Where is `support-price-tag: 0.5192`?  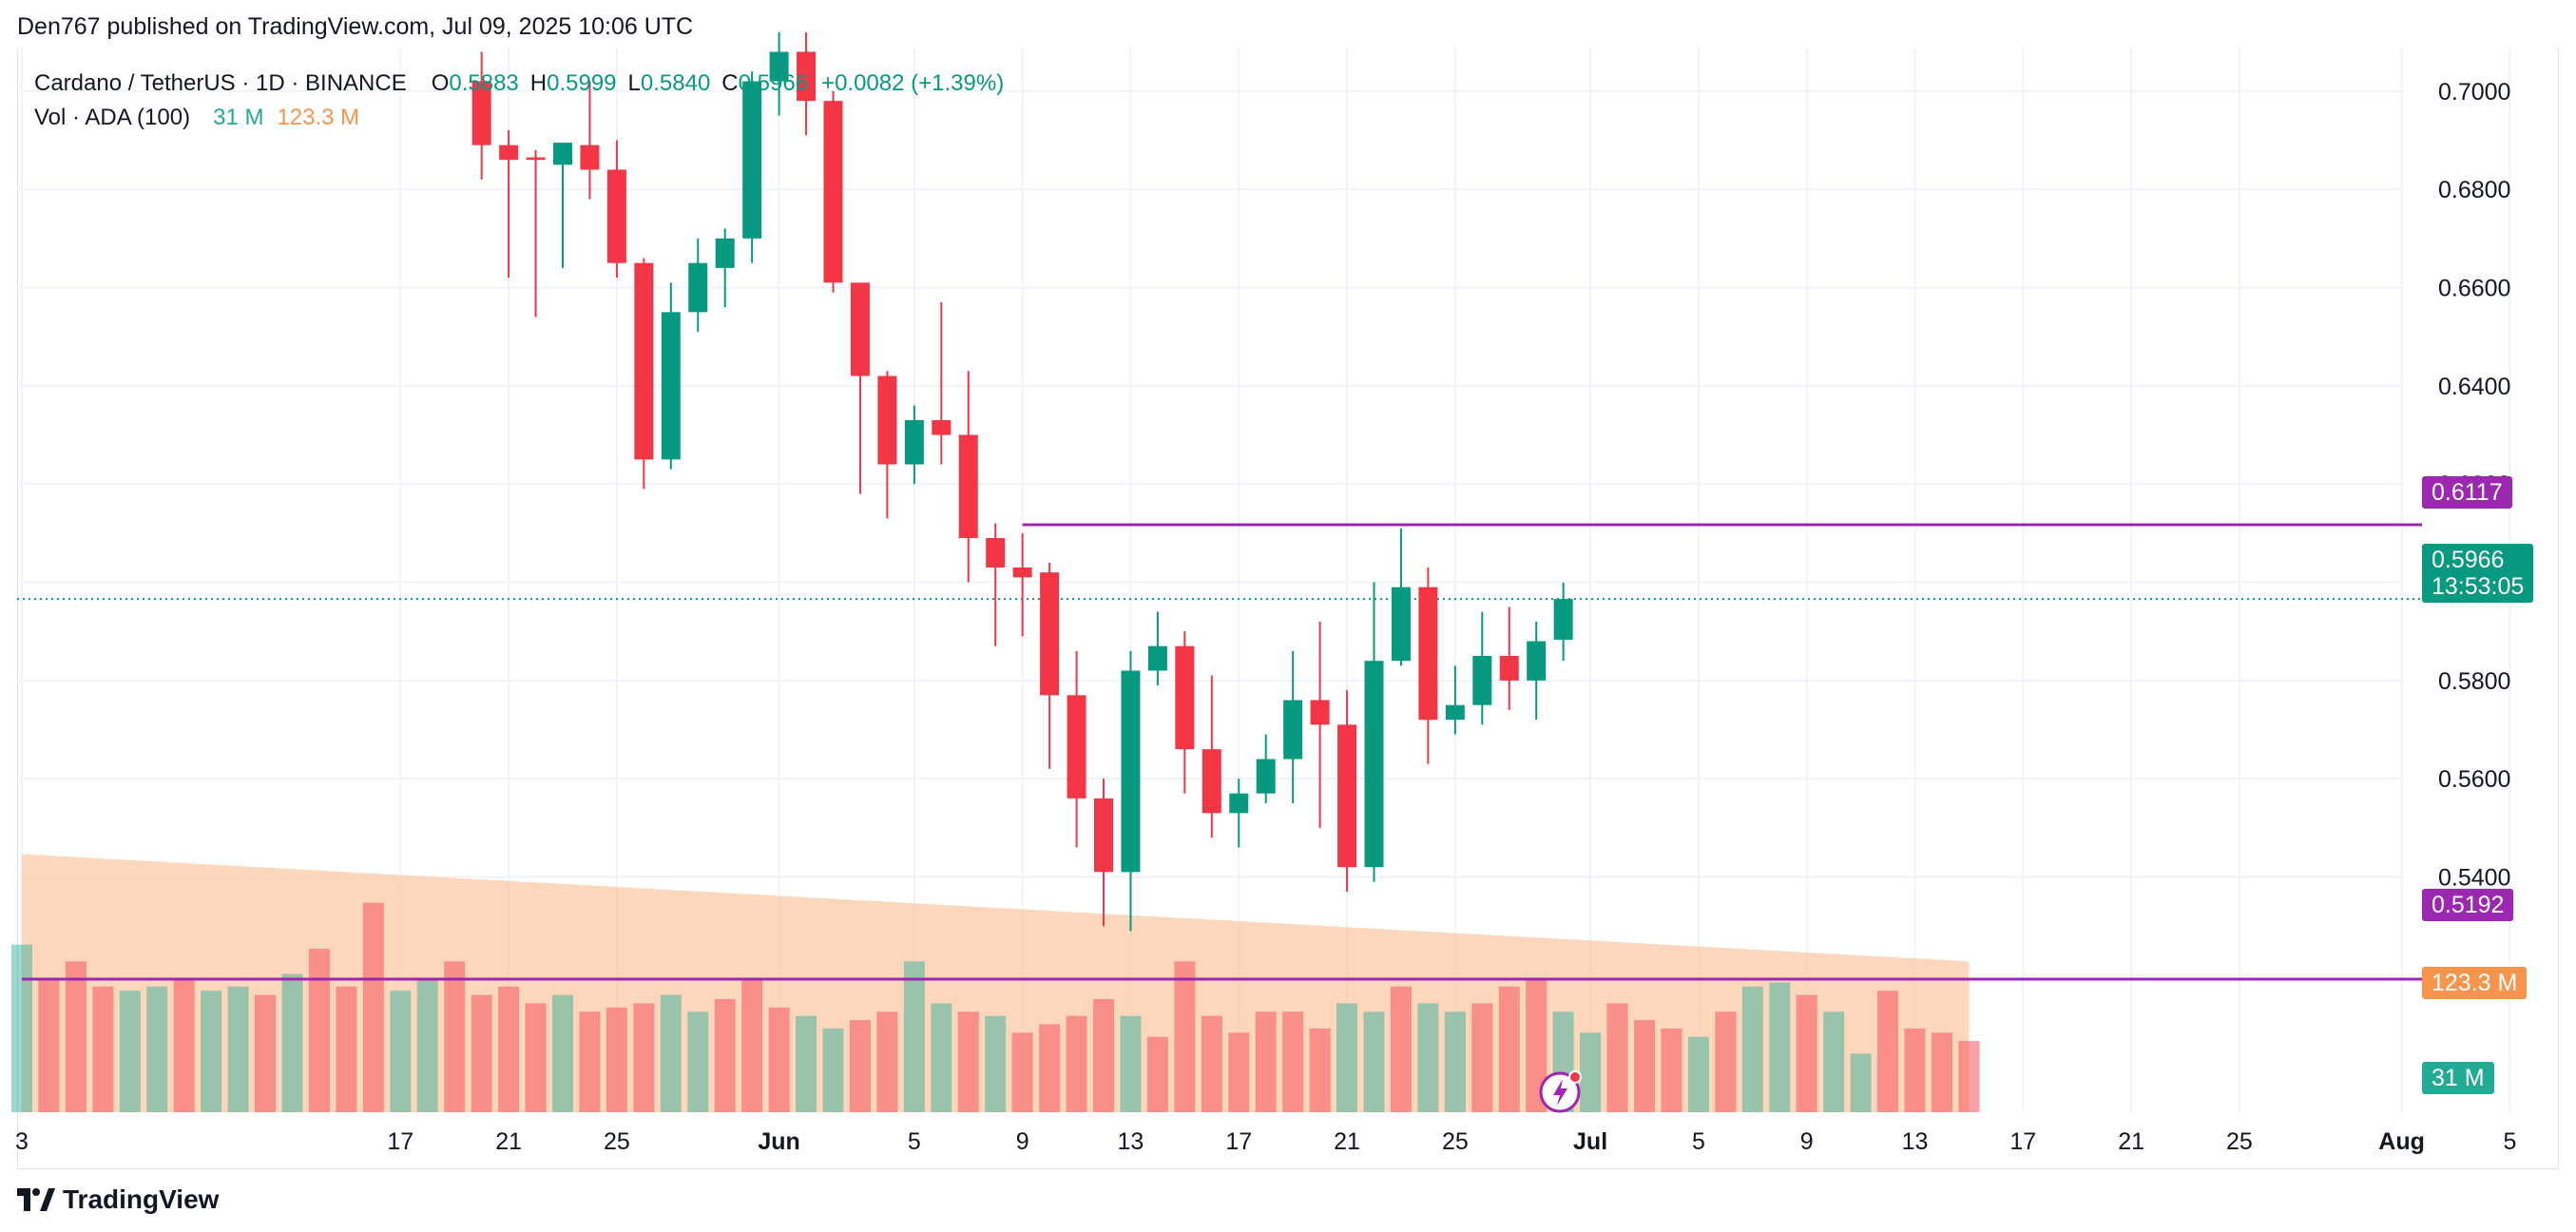 support-price-tag: 0.5192 is located at coordinates (2468, 905).